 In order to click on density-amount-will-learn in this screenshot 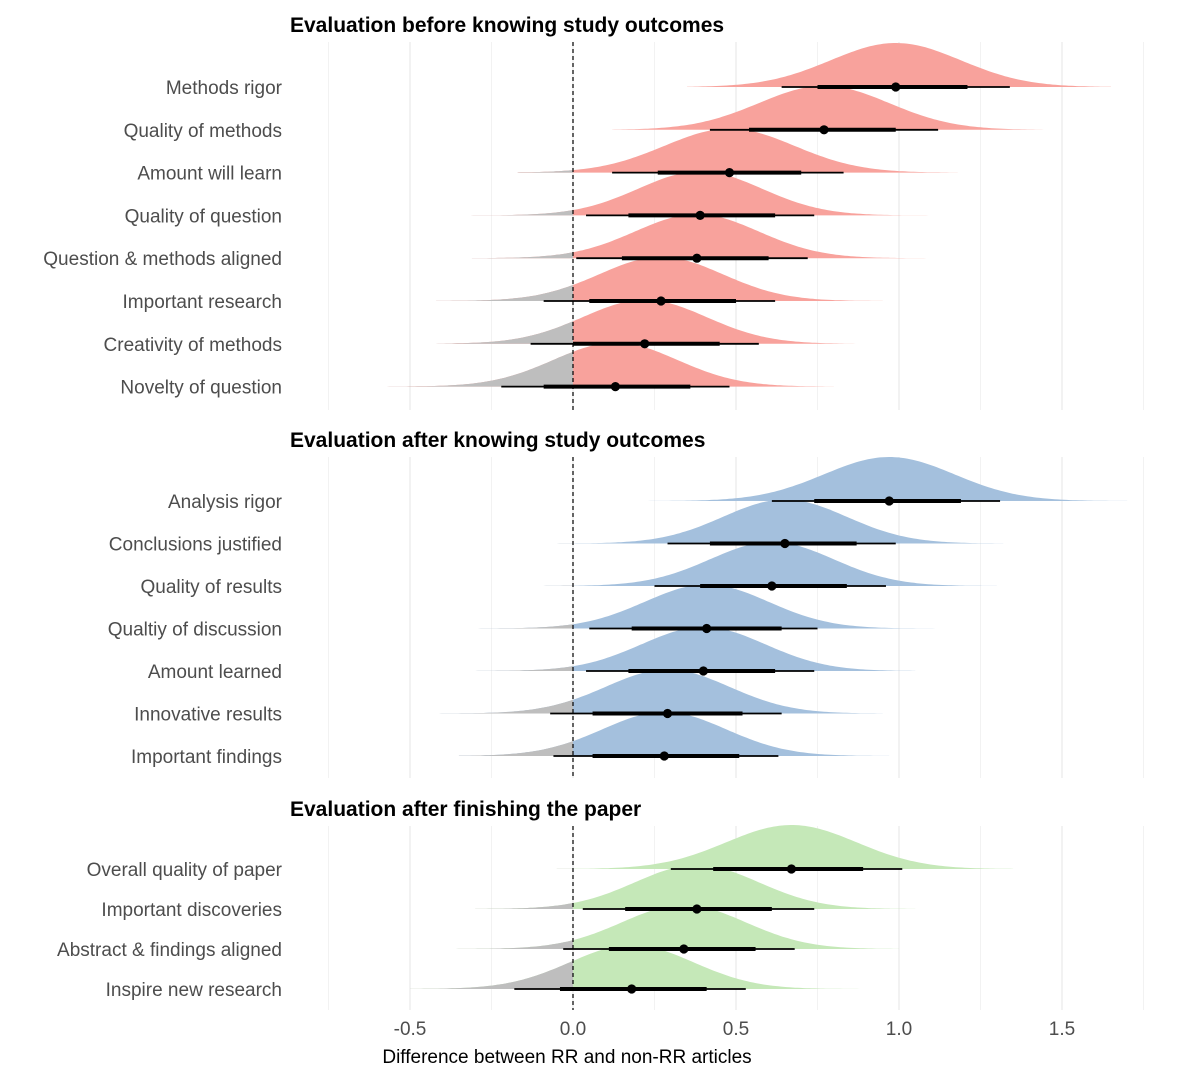, I will do `click(737, 150)`.